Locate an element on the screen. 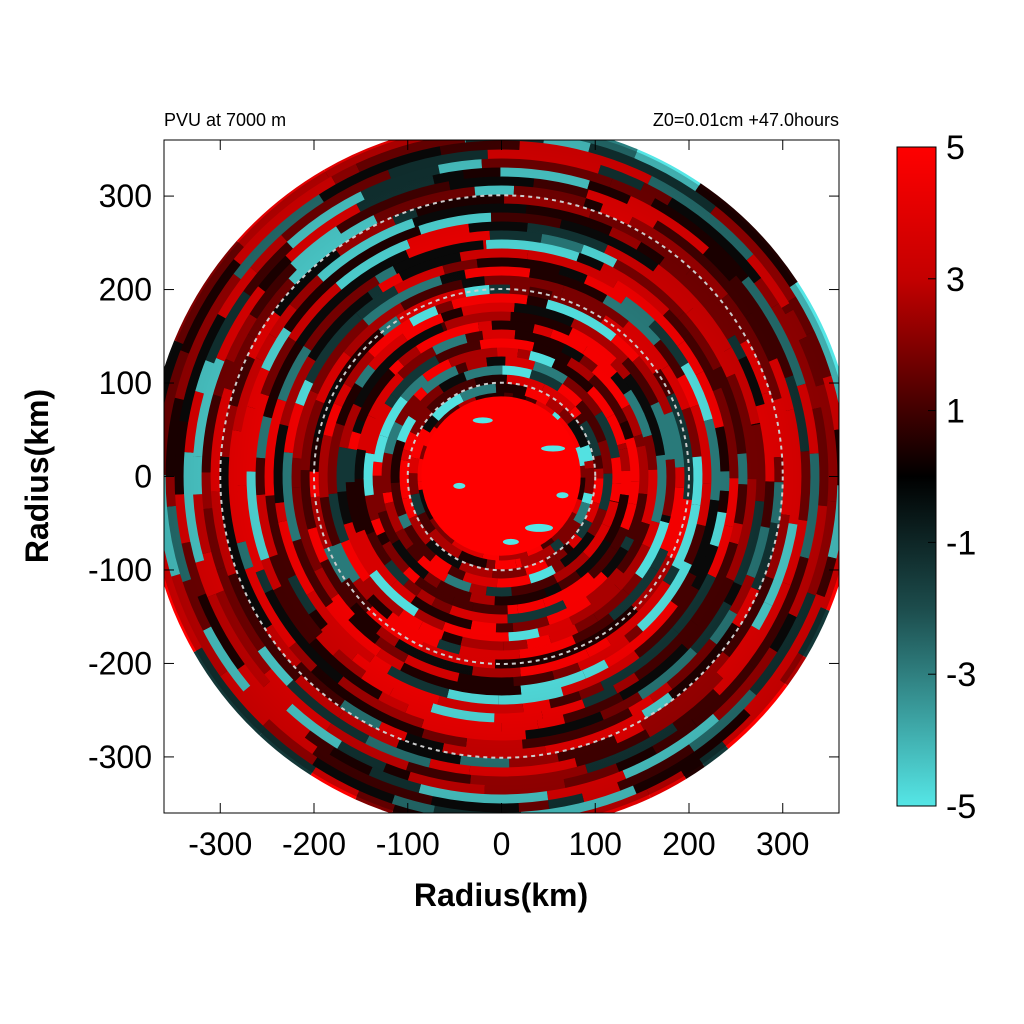 Image resolution: width=1024 pixels, height=1024 pixels. colorbar-tick-label: 5 is located at coordinates (955, 148).